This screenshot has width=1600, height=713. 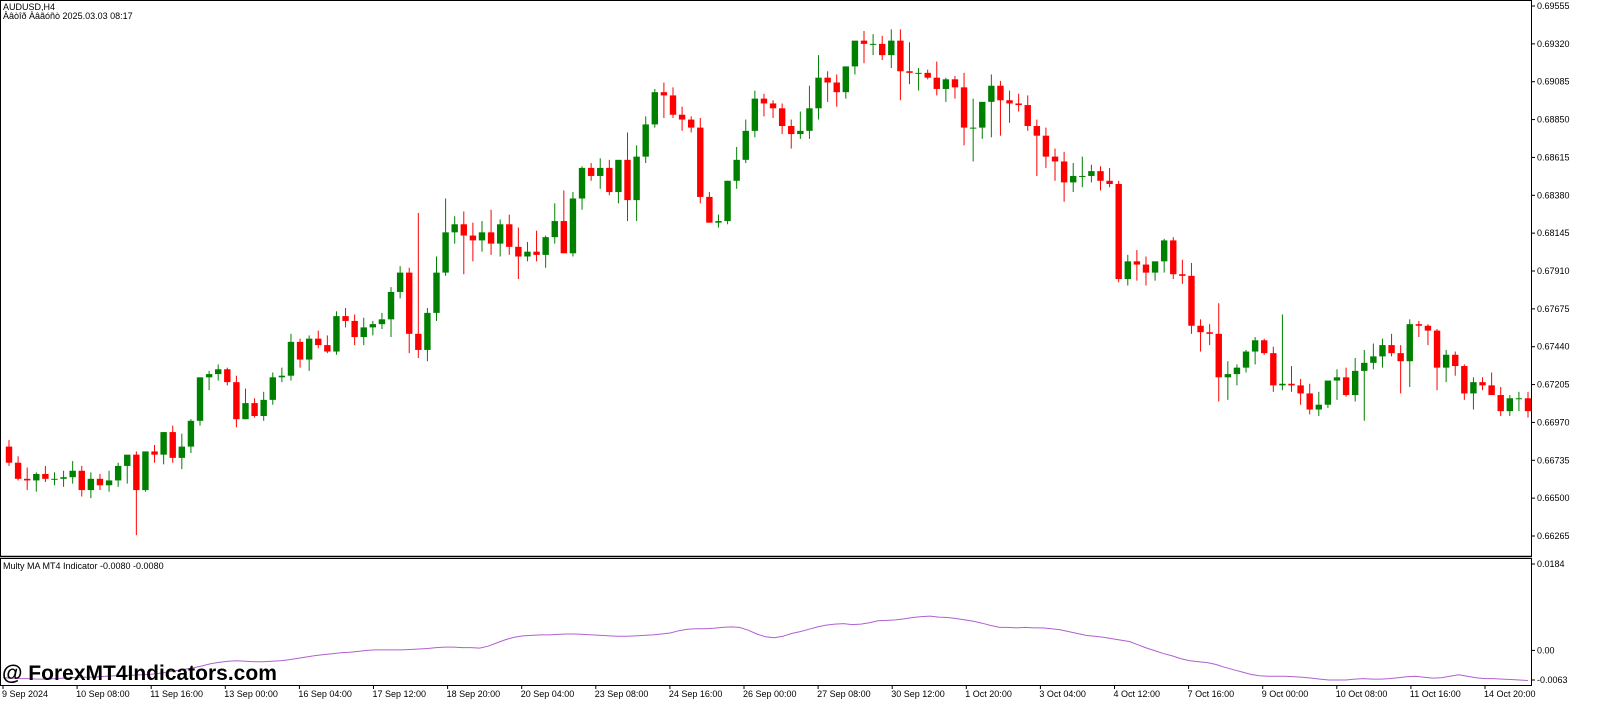 What do you see at coordinates (1553, 422) in the screenshot?
I see `price-tick-label: 0.66970` at bounding box center [1553, 422].